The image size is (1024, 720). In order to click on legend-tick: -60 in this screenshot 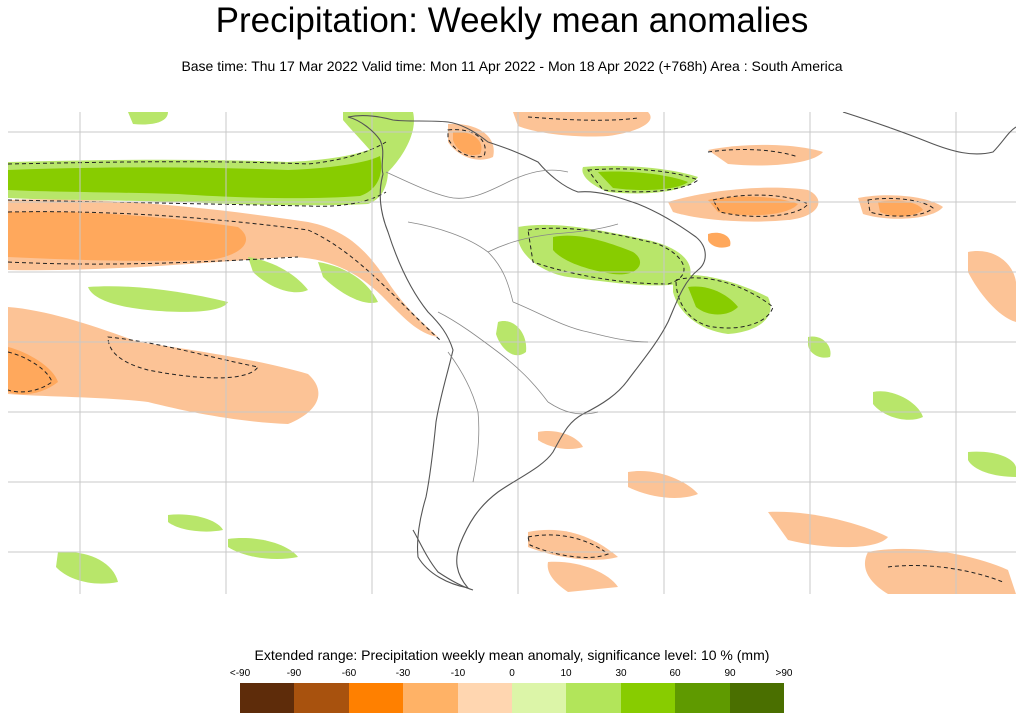, I will do `click(349, 673)`.